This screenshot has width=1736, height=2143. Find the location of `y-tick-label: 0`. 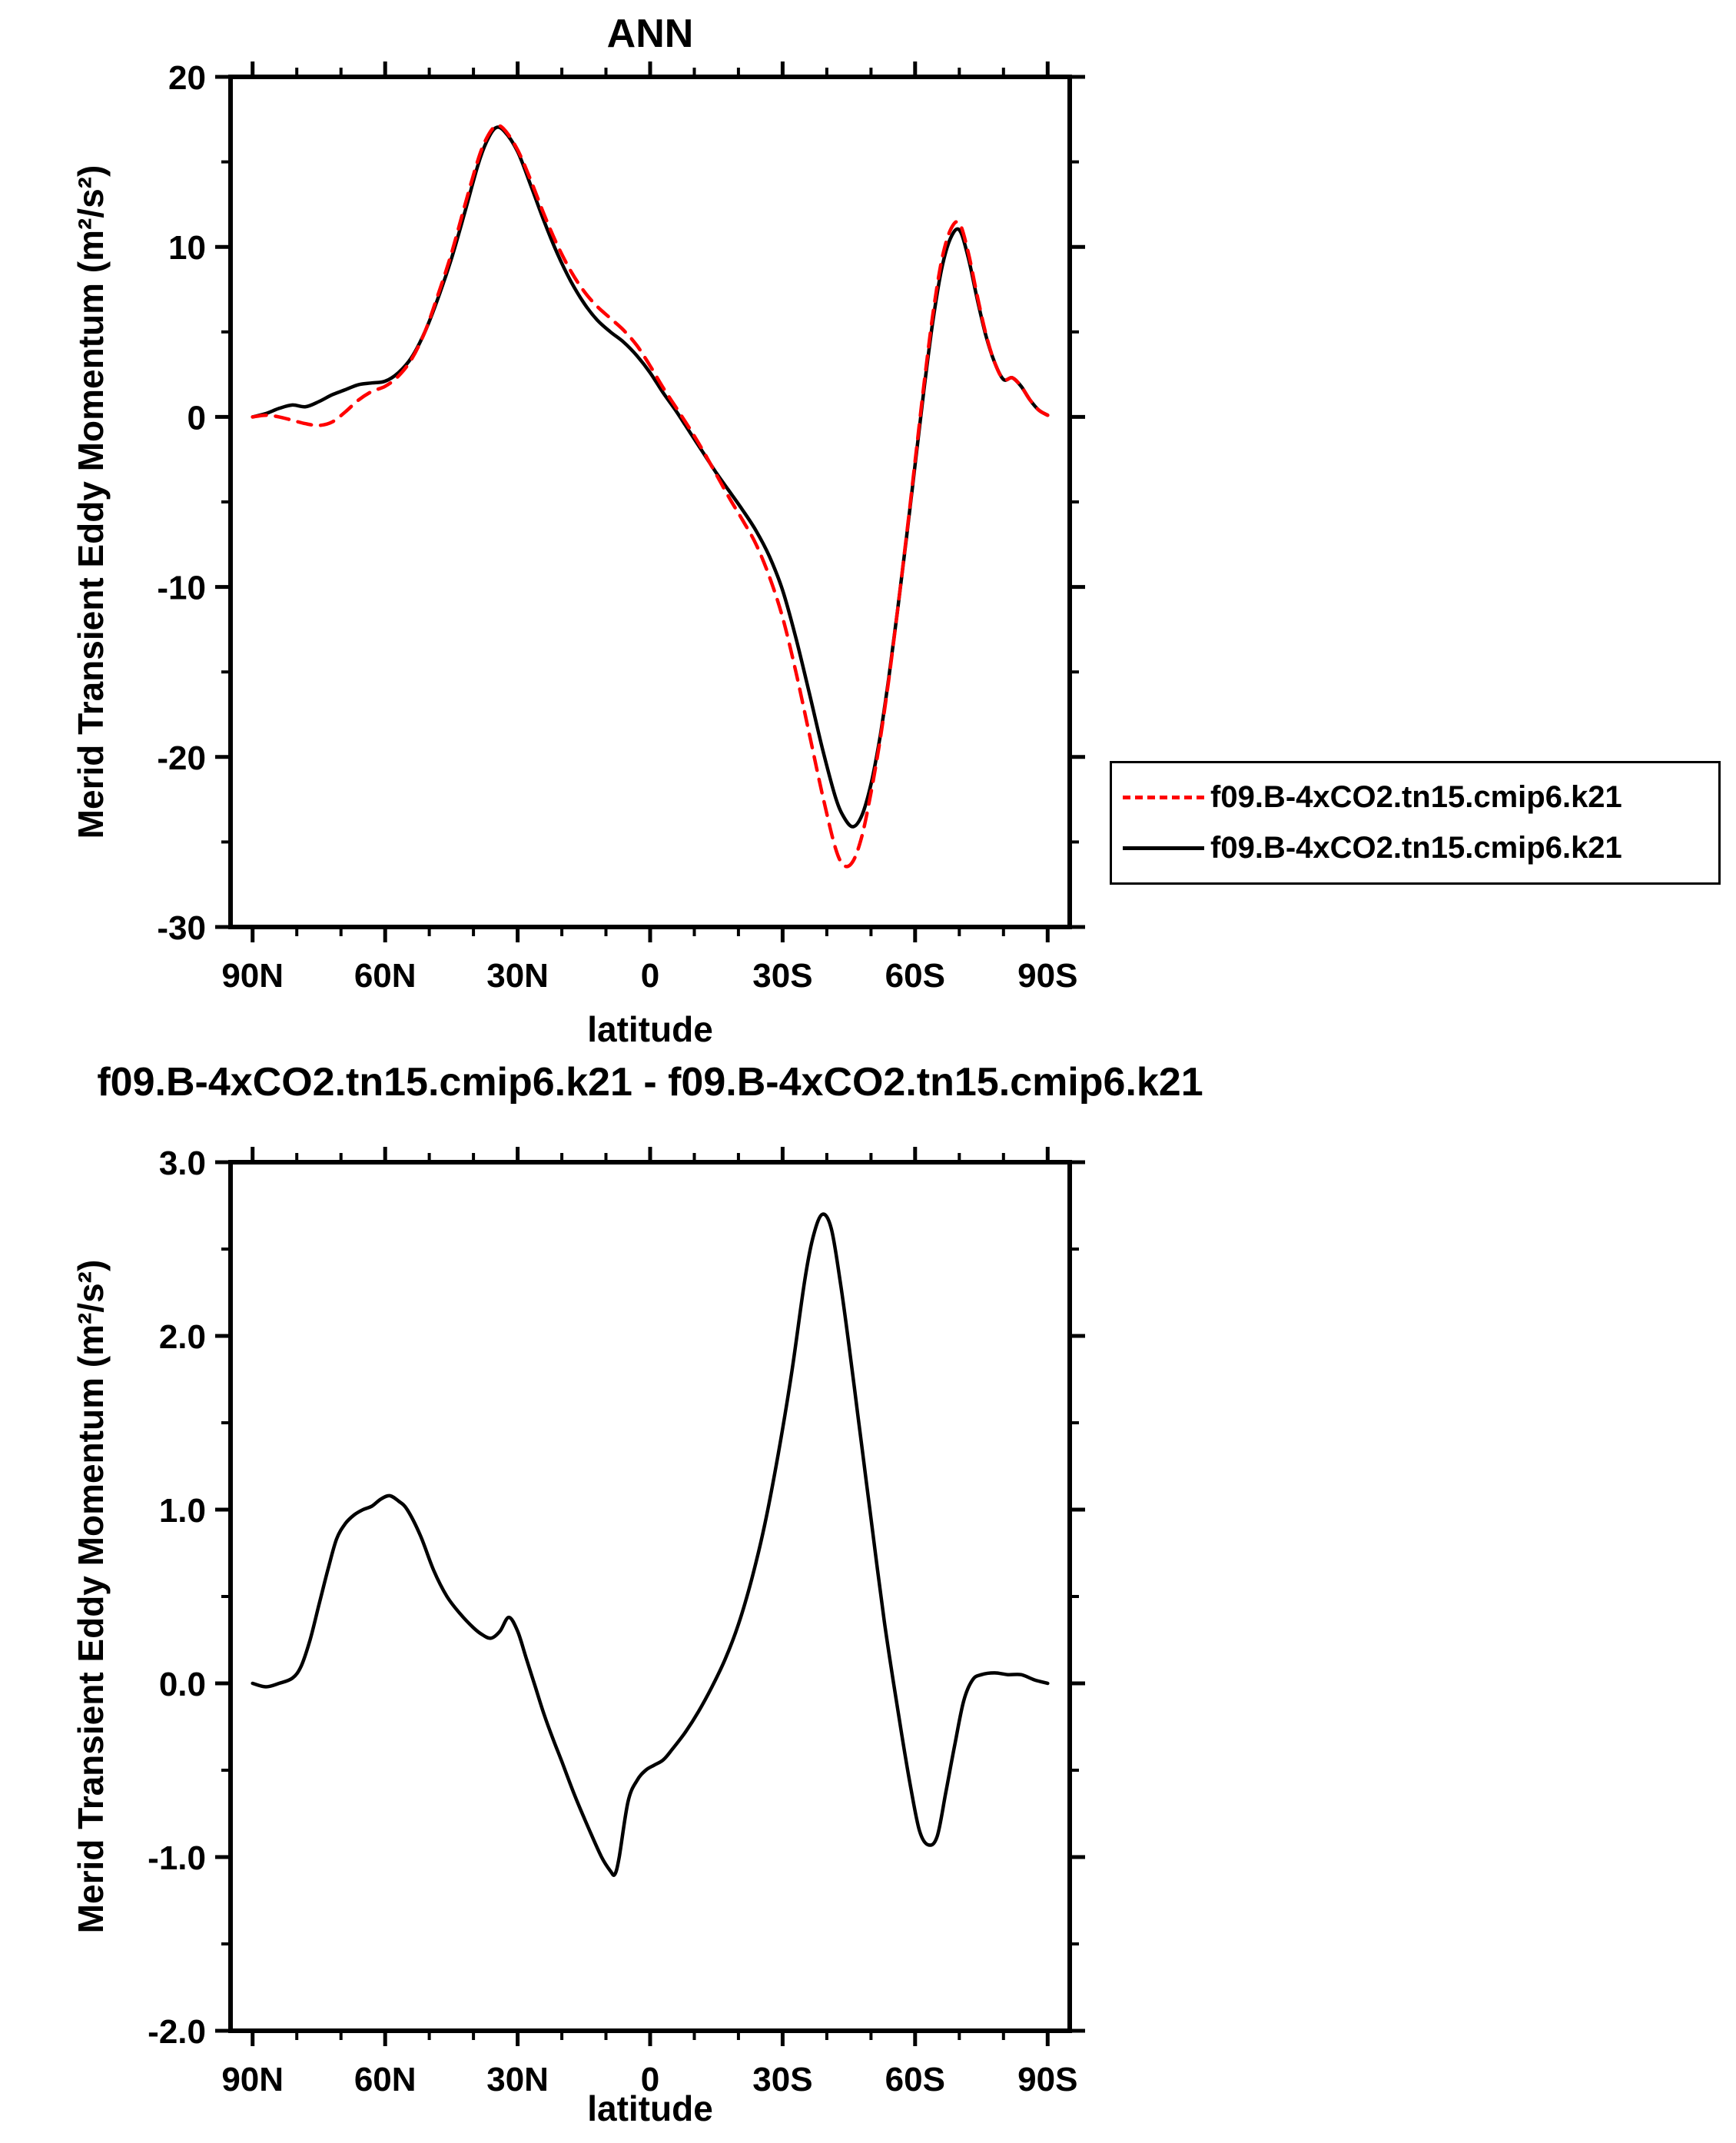

y-tick-label: 0 is located at coordinates (197, 418).